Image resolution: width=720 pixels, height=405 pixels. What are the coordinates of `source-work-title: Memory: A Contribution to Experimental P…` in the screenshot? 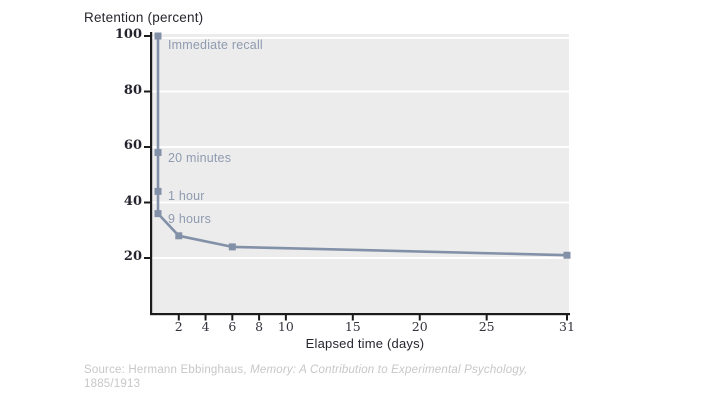 It's located at (389, 370).